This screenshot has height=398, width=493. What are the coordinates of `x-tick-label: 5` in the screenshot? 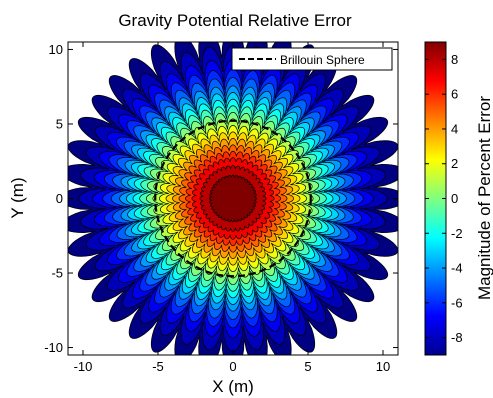 It's located at (307, 366).